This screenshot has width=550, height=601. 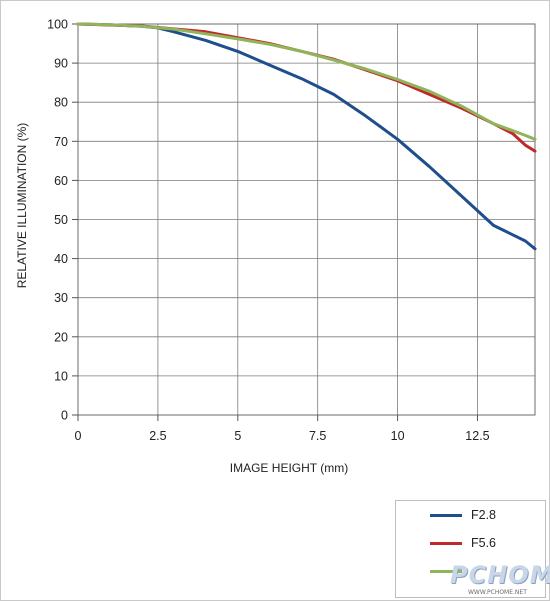 I want to click on legend-item-f5-6: F5.6, so click(x=463, y=543).